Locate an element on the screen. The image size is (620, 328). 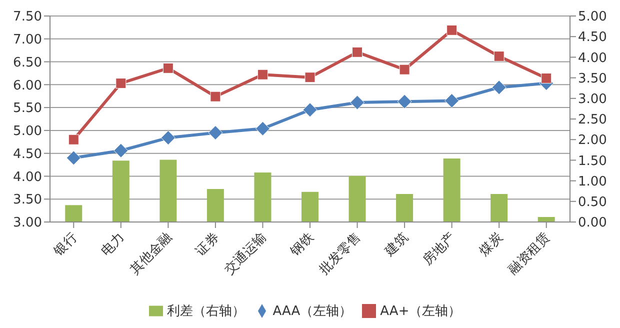
y2-tick-label: 3.00 is located at coordinates (592, 100).